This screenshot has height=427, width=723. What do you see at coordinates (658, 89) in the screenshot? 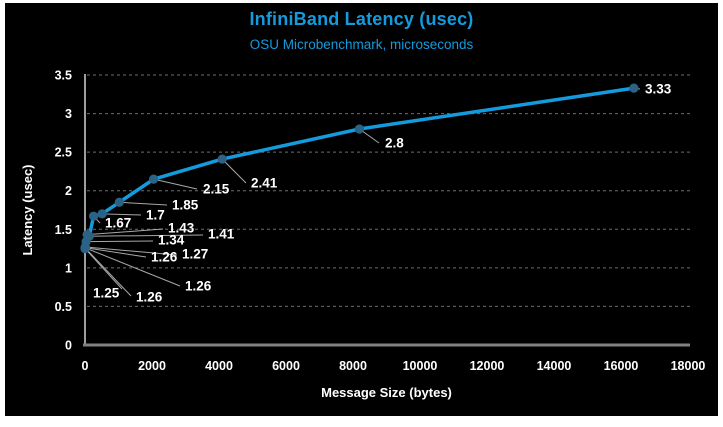
I see `data-point-label: 3.33` at bounding box center [658, 89].